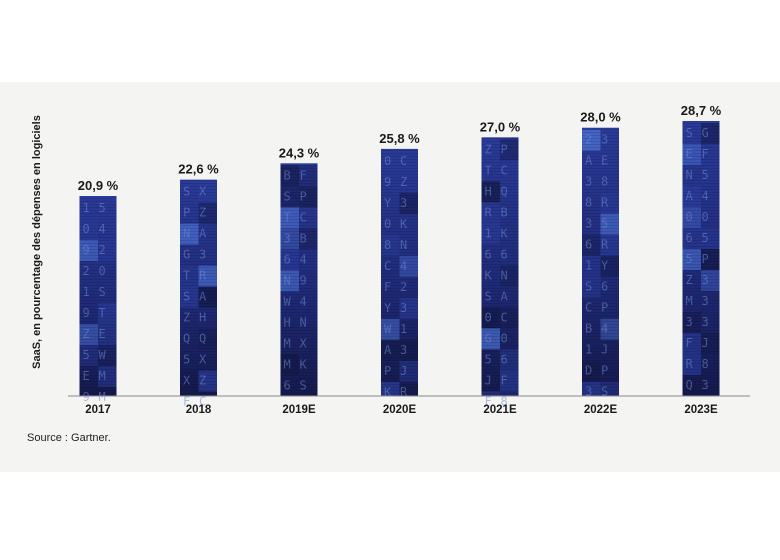 Image resolution: width=780 pixels, height=560 pixels. Describe the element at coordinates (202, 402) in the screenshot. I see `bar-glyph: C` at that location.